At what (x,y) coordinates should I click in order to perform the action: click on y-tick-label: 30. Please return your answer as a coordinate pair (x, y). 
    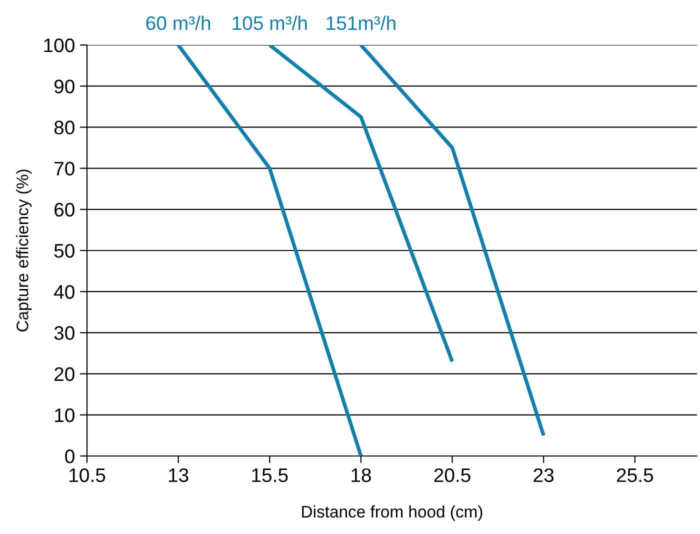
    Looking at the image, I should click on (64, 333).